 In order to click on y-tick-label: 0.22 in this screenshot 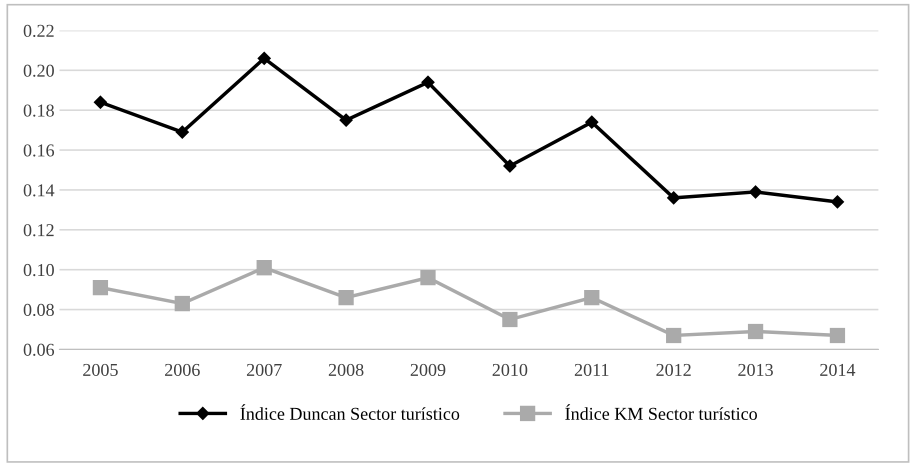, I will do `click(39, 31)`.